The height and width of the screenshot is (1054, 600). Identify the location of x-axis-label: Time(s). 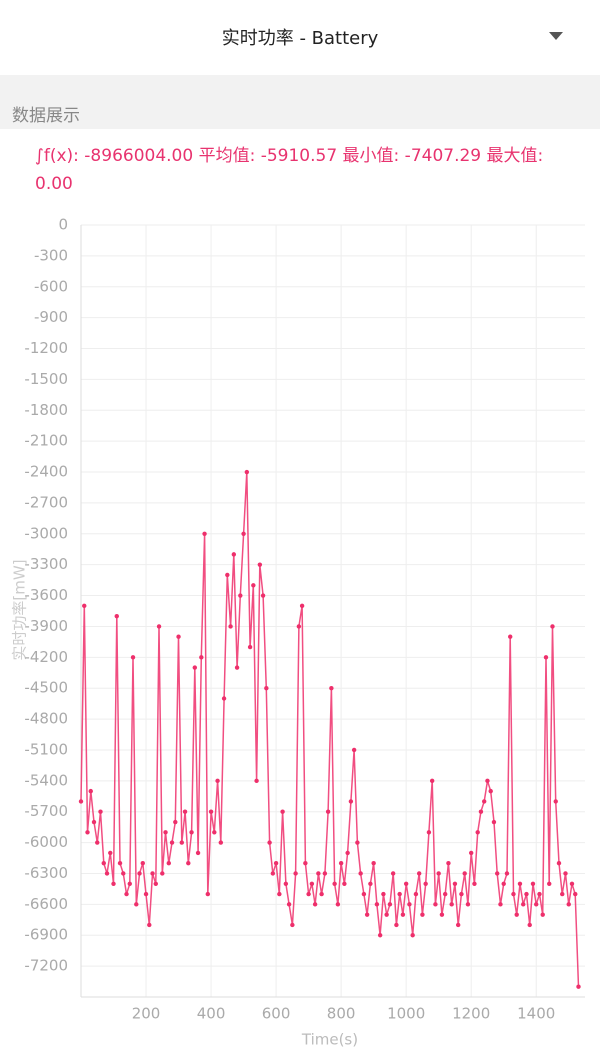
(329, 1040).